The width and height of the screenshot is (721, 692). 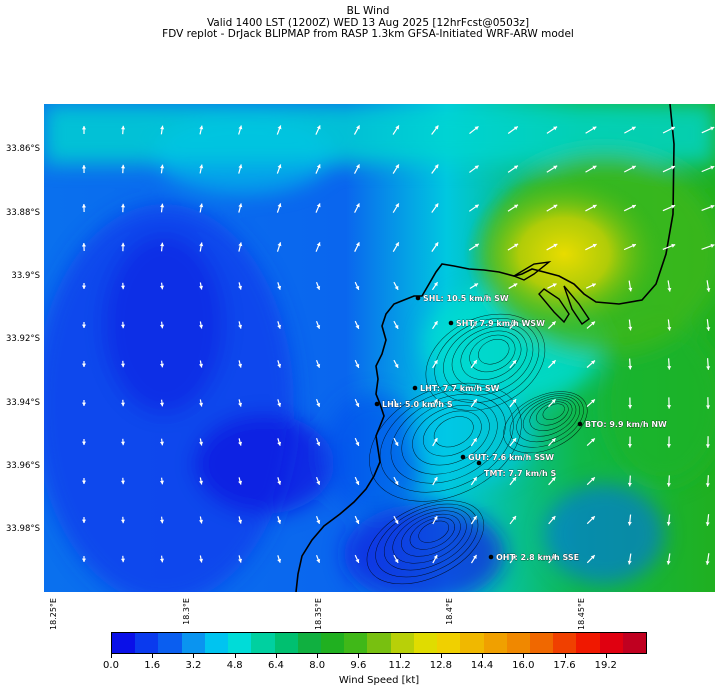 What do you see at coordinates (511, 457) in the screenshot?
I see `station-label: GUT: 7.6 km/h SSW` at bounding box center [511, 457].